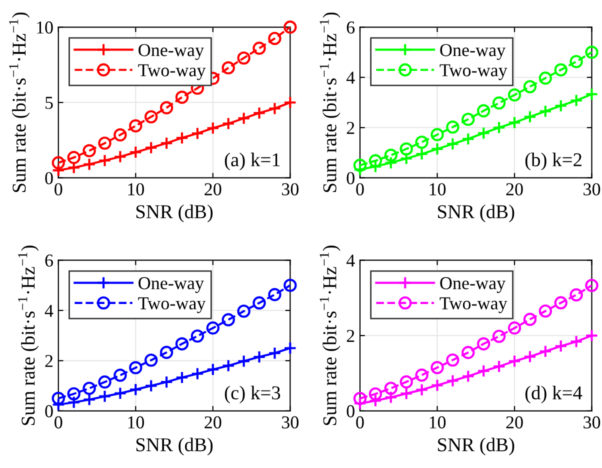 The image size is (602, 468). What do you see at coordinates (553, 161) in the screenshot?
I see `annotation: (b) k=2` at bounding box center [553, 161].